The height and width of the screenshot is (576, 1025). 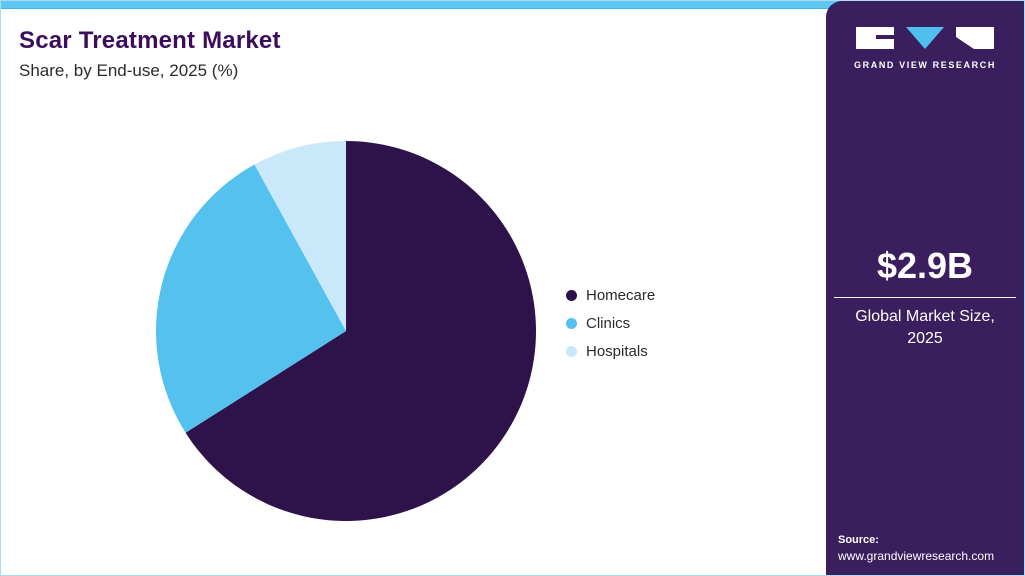 I want to click on legend-item-homecare: Homecare, so click(x=610, y=295).